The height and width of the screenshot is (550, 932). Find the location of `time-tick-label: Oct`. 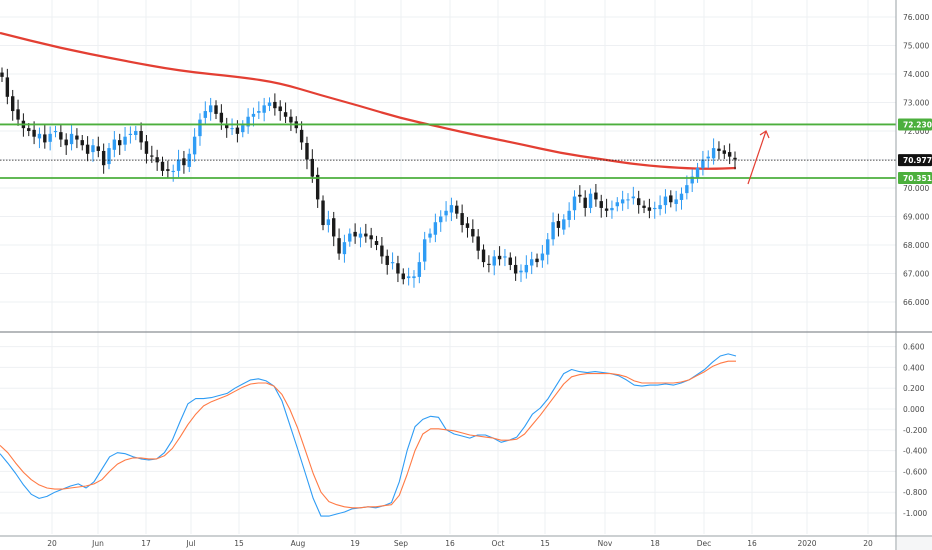

time-tick-label: Oct is located at coordinates (498, 543).